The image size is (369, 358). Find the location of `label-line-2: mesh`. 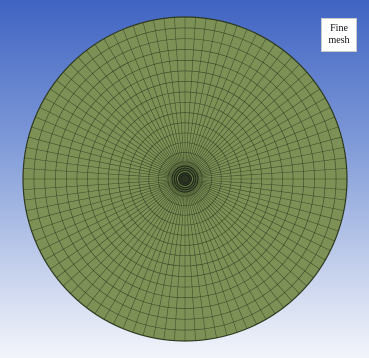

label-line-2: mesh is located at coordinates (339, 40).